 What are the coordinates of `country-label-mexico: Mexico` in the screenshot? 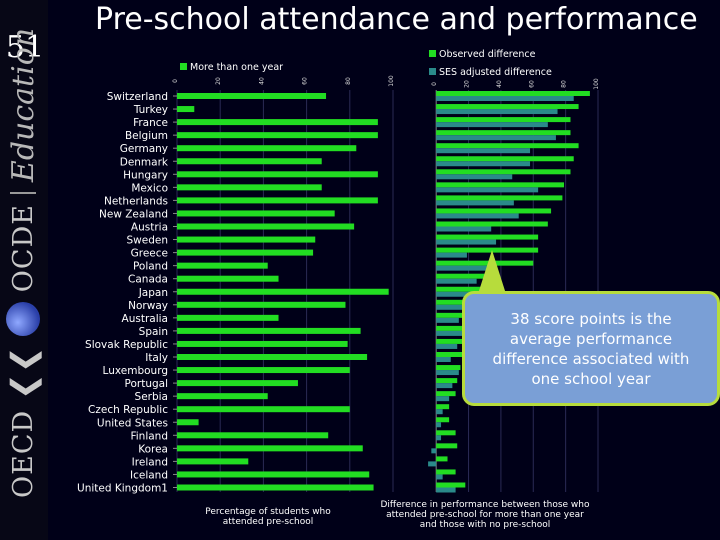 It's located at (149, 188).